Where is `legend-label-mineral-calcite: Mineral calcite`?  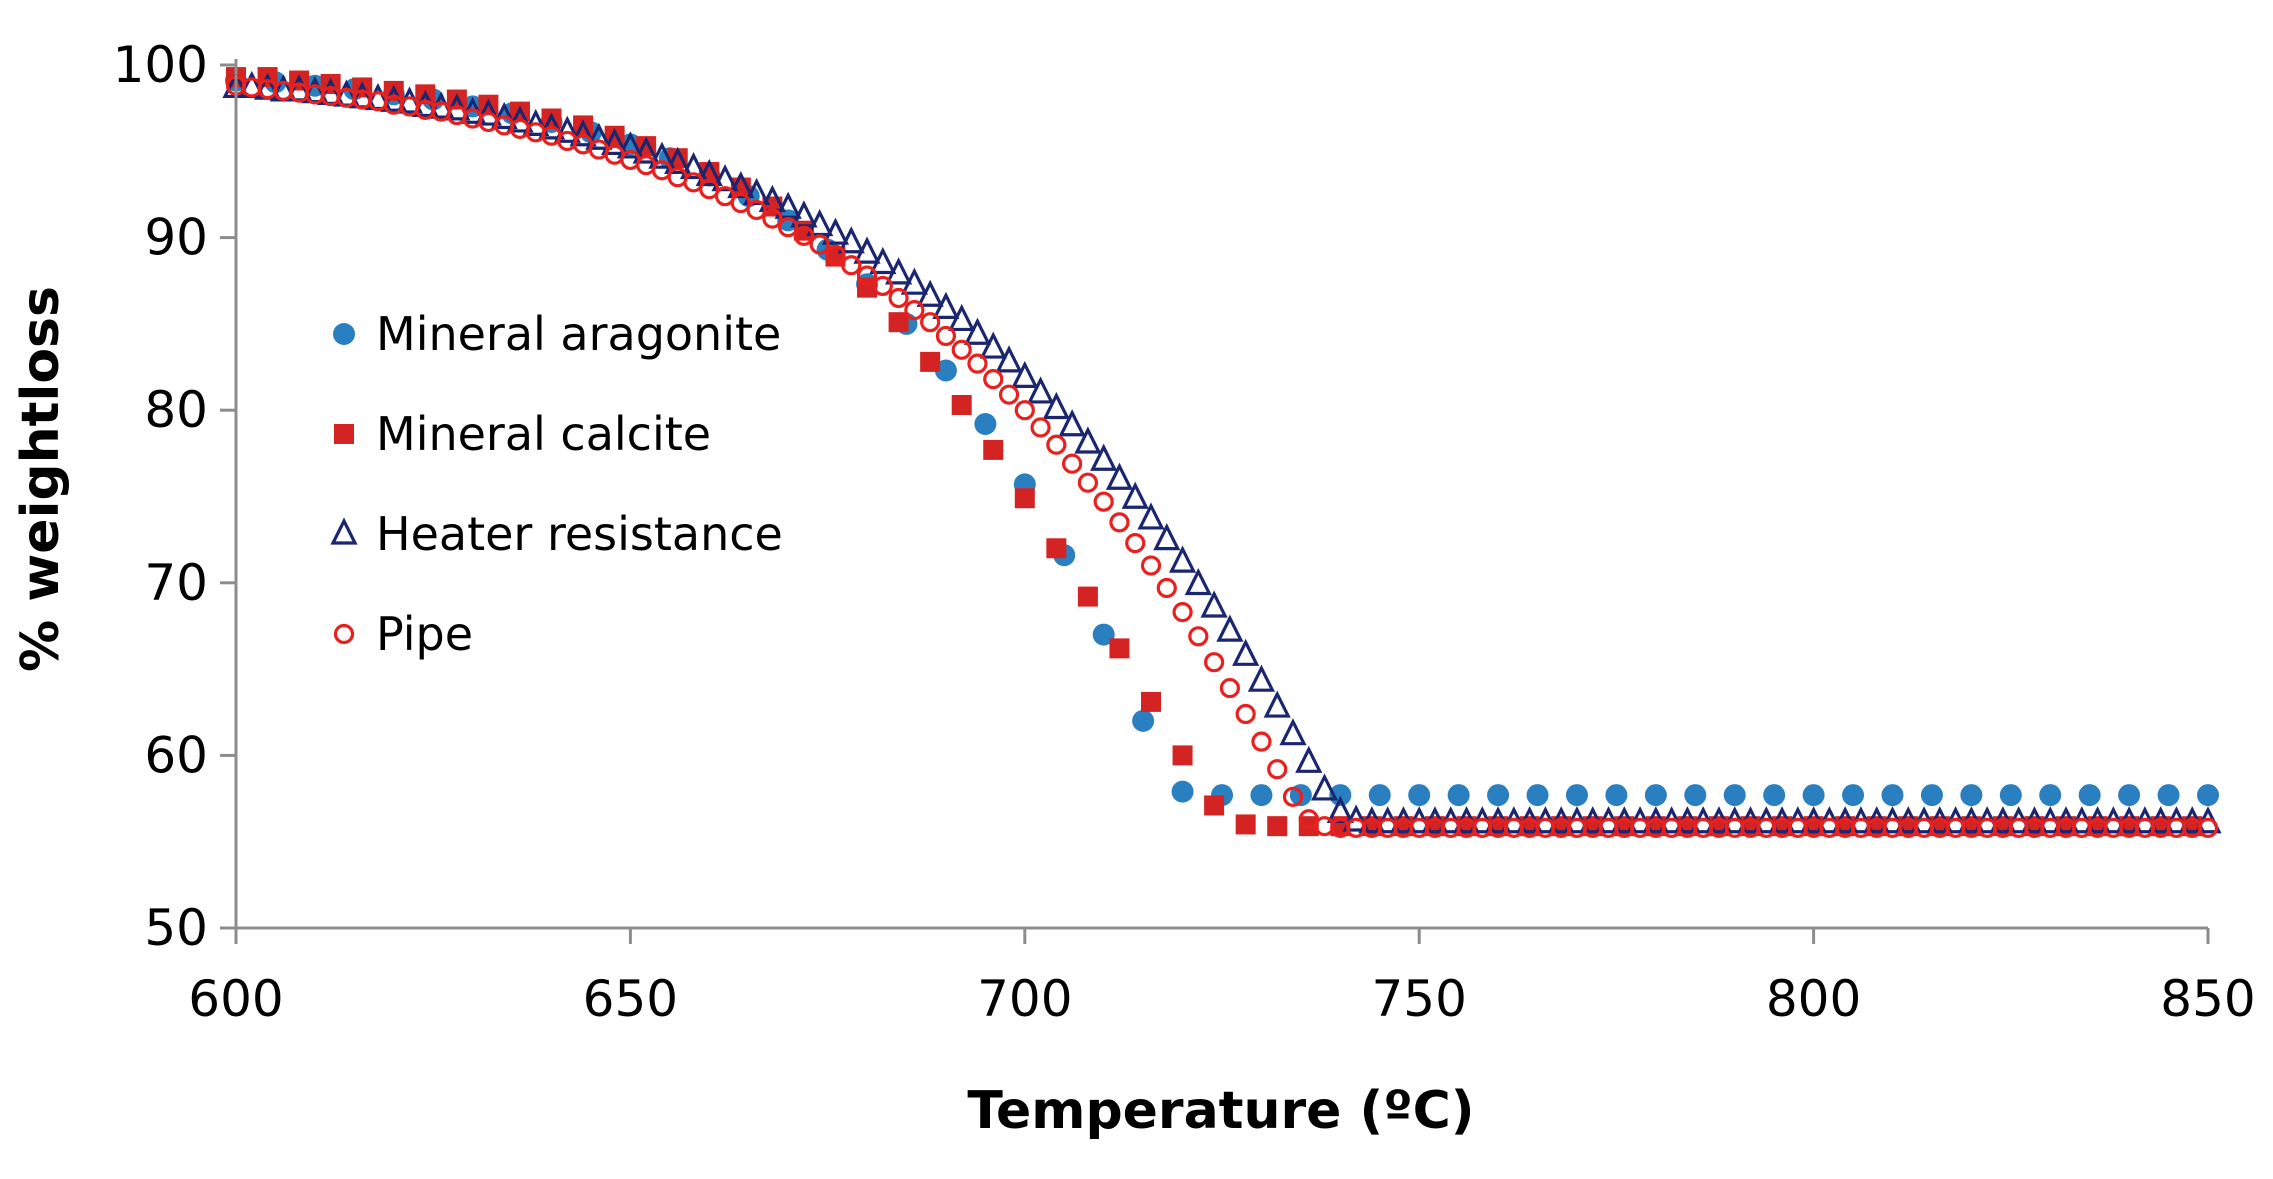
legend-label-mineral-calcite: Mineral calcite is located at coordinates (543, 434).